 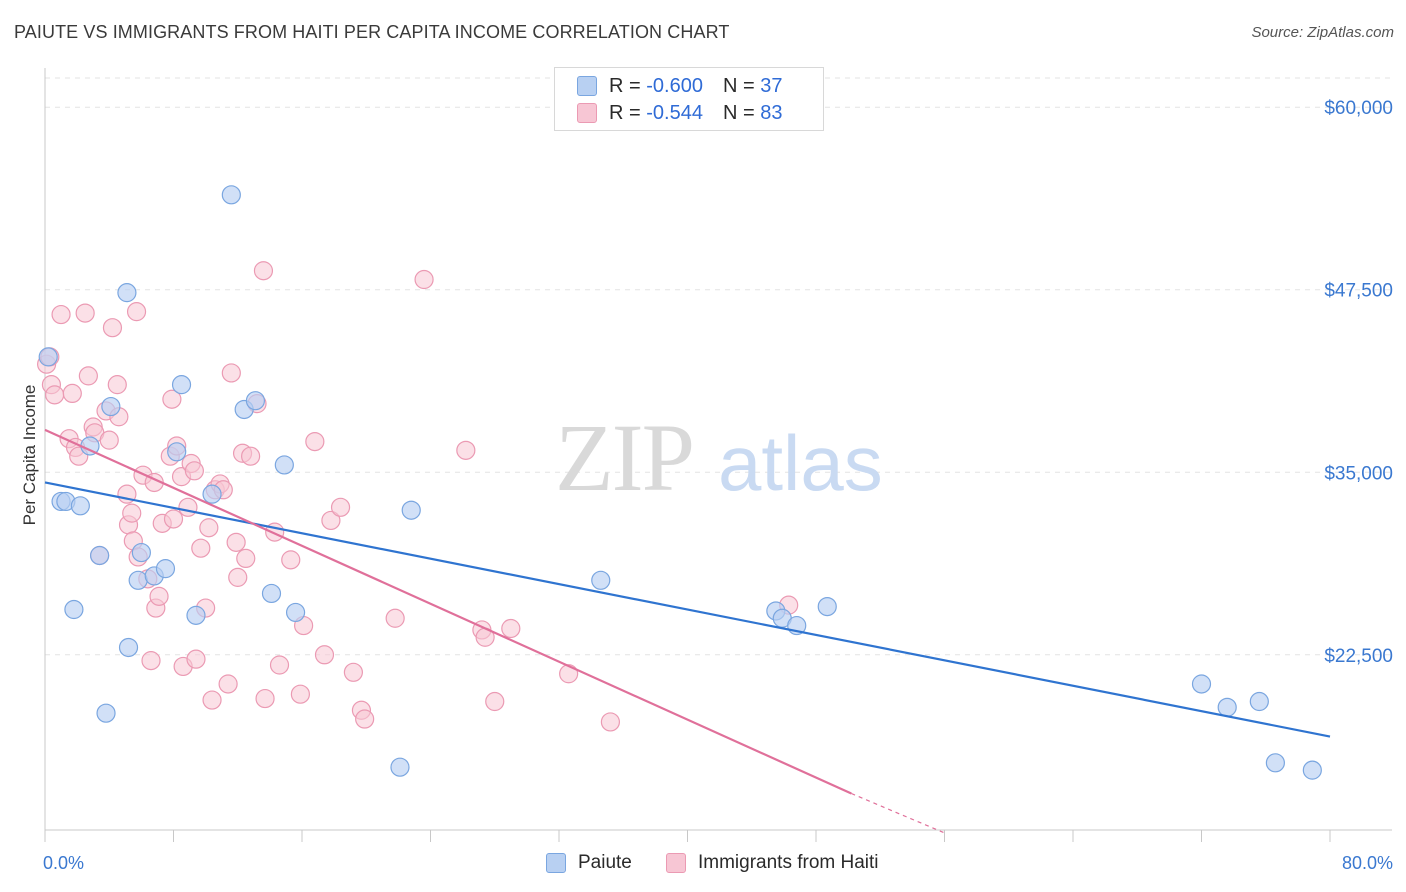 I want to click on correlation-legend: R = -0.600 N = 37 R = -0.544 N = 83, so click(x=689, y=99).